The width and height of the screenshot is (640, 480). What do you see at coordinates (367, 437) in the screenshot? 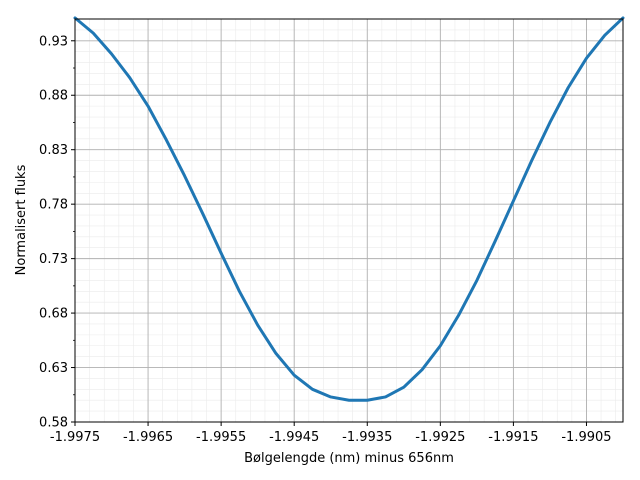
I see `x-tick-label: -1.9935` at bounding box center [367, 437].